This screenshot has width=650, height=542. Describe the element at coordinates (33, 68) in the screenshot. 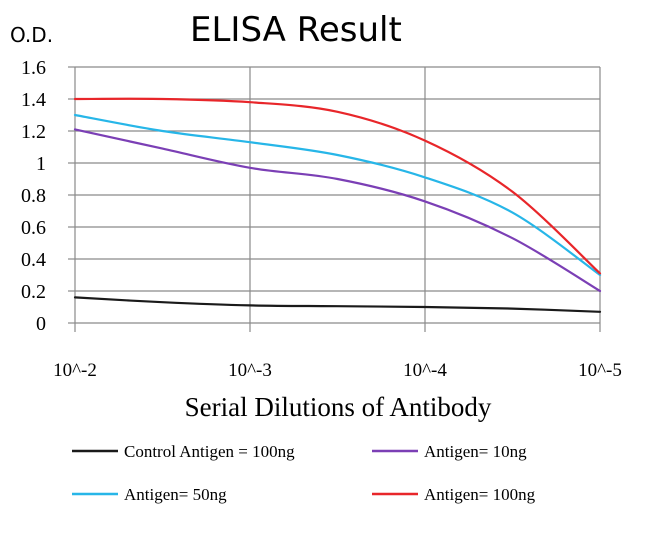

I see `y-tick-label: 1.6` at that location.